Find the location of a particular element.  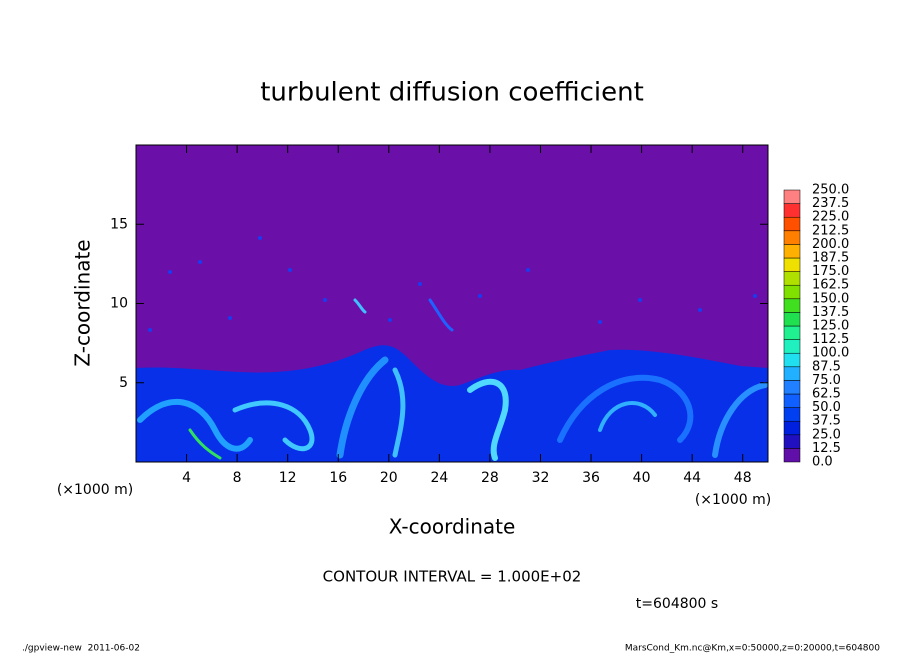

time-label: t=604800 s is located at coordinates (677, 604).